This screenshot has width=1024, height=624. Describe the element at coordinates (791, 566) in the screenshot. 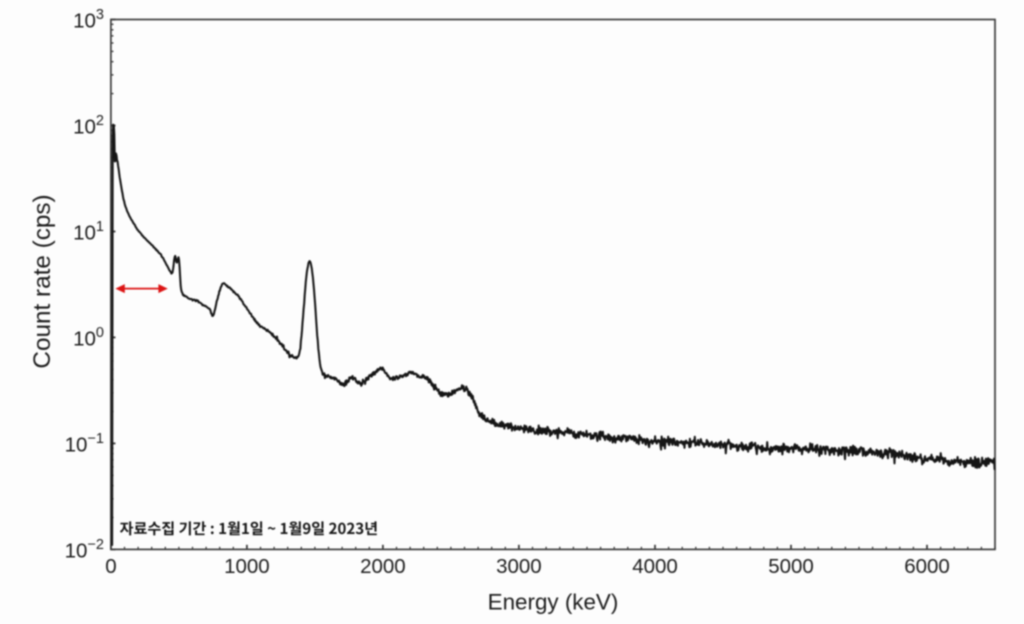

I see `svg-text: 5000` at that location.